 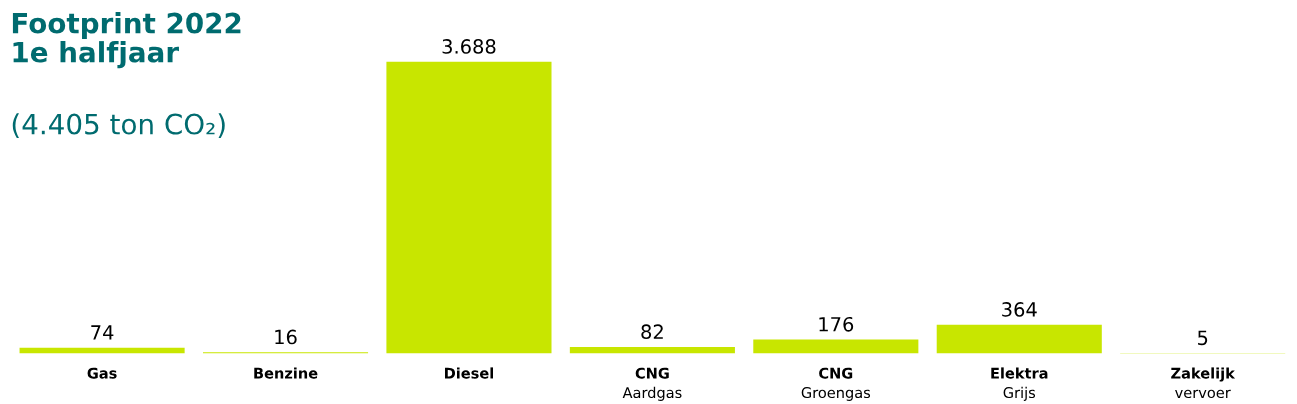 I want to click on data-label: 176, so click(x=836, y=324).